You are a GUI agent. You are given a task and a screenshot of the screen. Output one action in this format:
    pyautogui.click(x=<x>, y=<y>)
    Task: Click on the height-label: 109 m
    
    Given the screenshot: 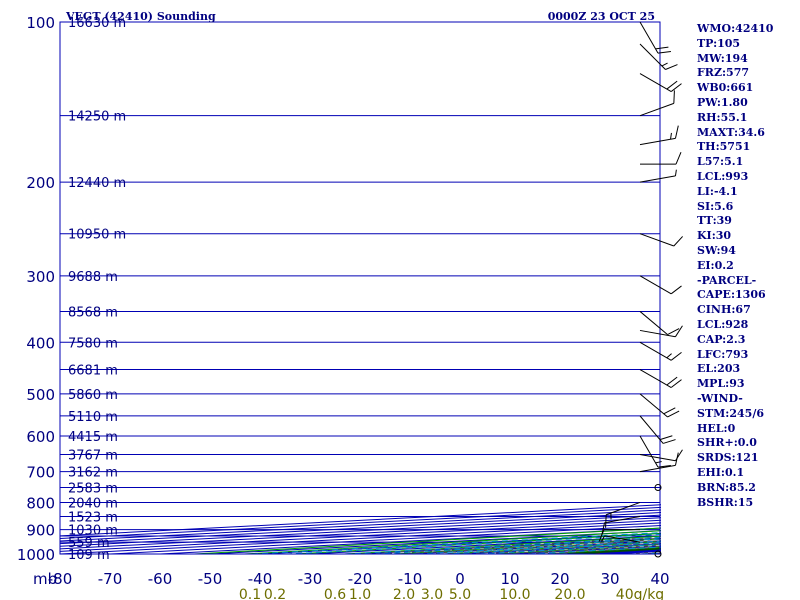 What is the action you would take?
    pyautogui.click(x=89, y=555)
    